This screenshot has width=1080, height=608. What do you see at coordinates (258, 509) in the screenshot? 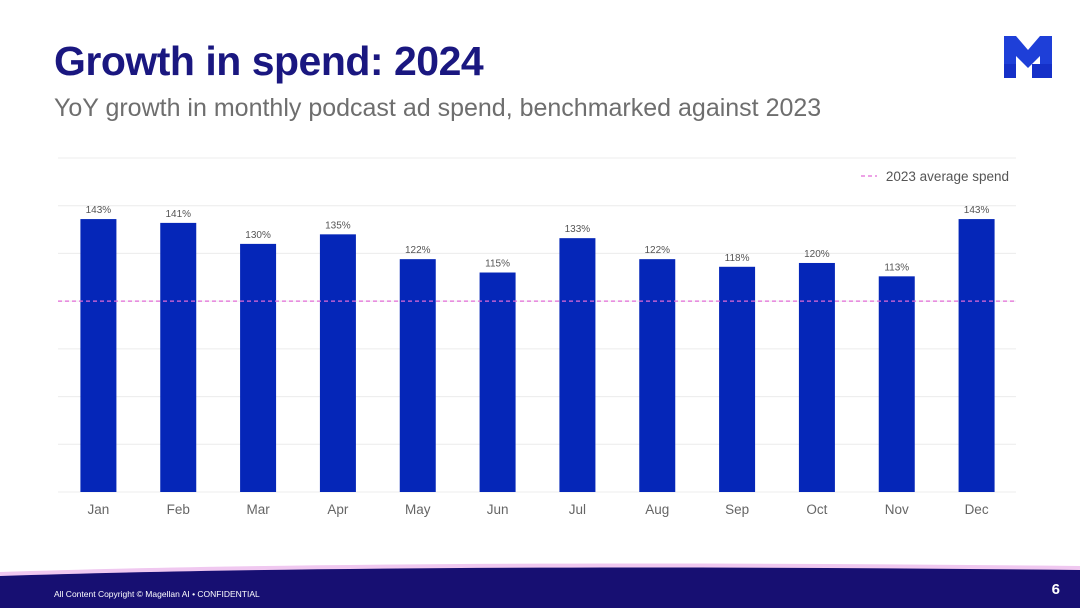
I see `x-tick-mar: Mar` at bounding box center [258, 509].